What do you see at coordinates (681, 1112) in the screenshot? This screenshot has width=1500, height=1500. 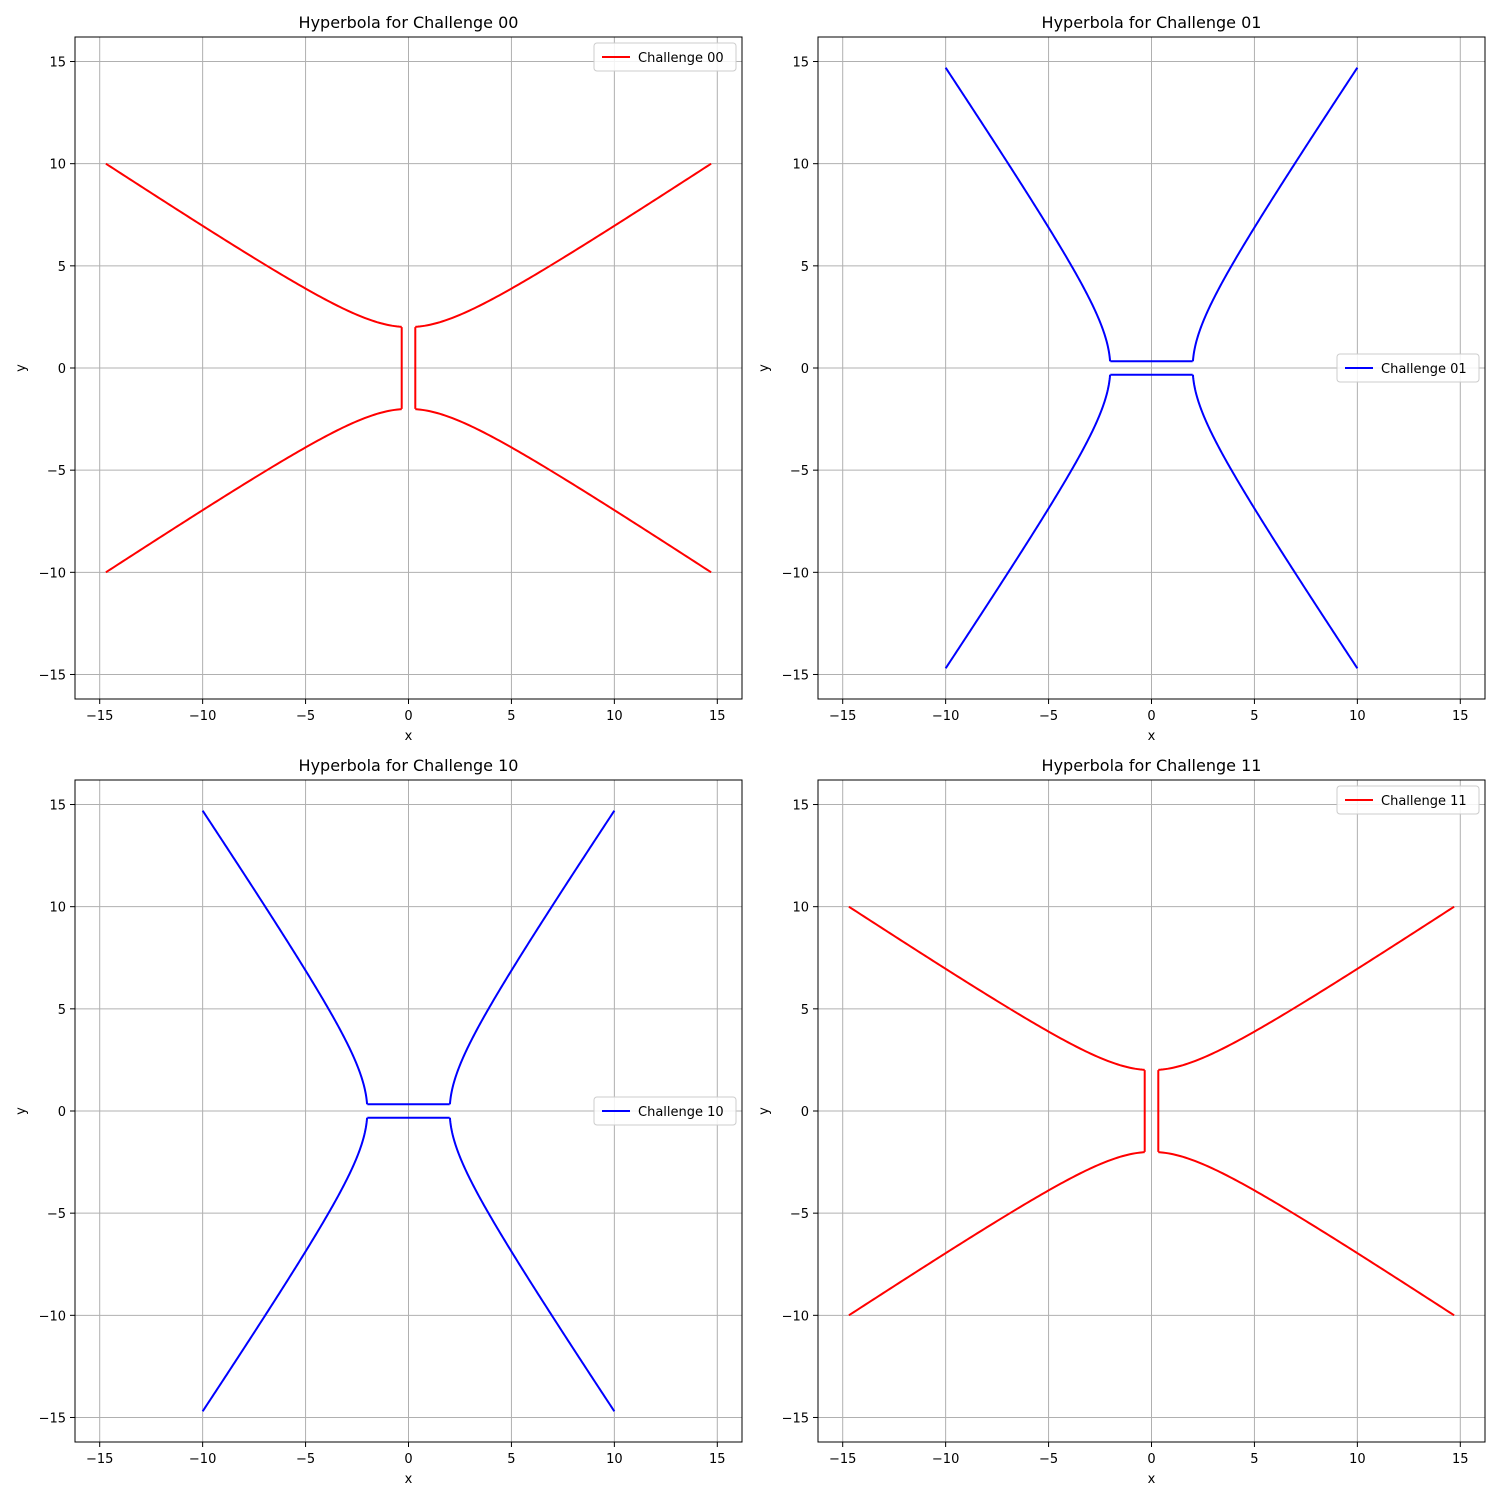 I see `legend-label: Challenge 10` at bounding box center [681, 1112].